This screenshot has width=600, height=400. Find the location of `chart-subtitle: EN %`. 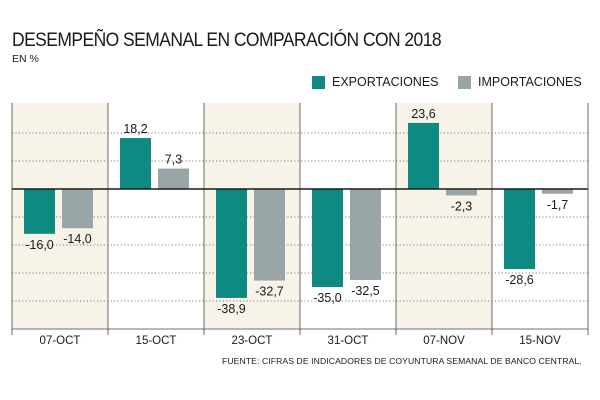

chart-subtitle: EN % is located at coordinates (25, 59).